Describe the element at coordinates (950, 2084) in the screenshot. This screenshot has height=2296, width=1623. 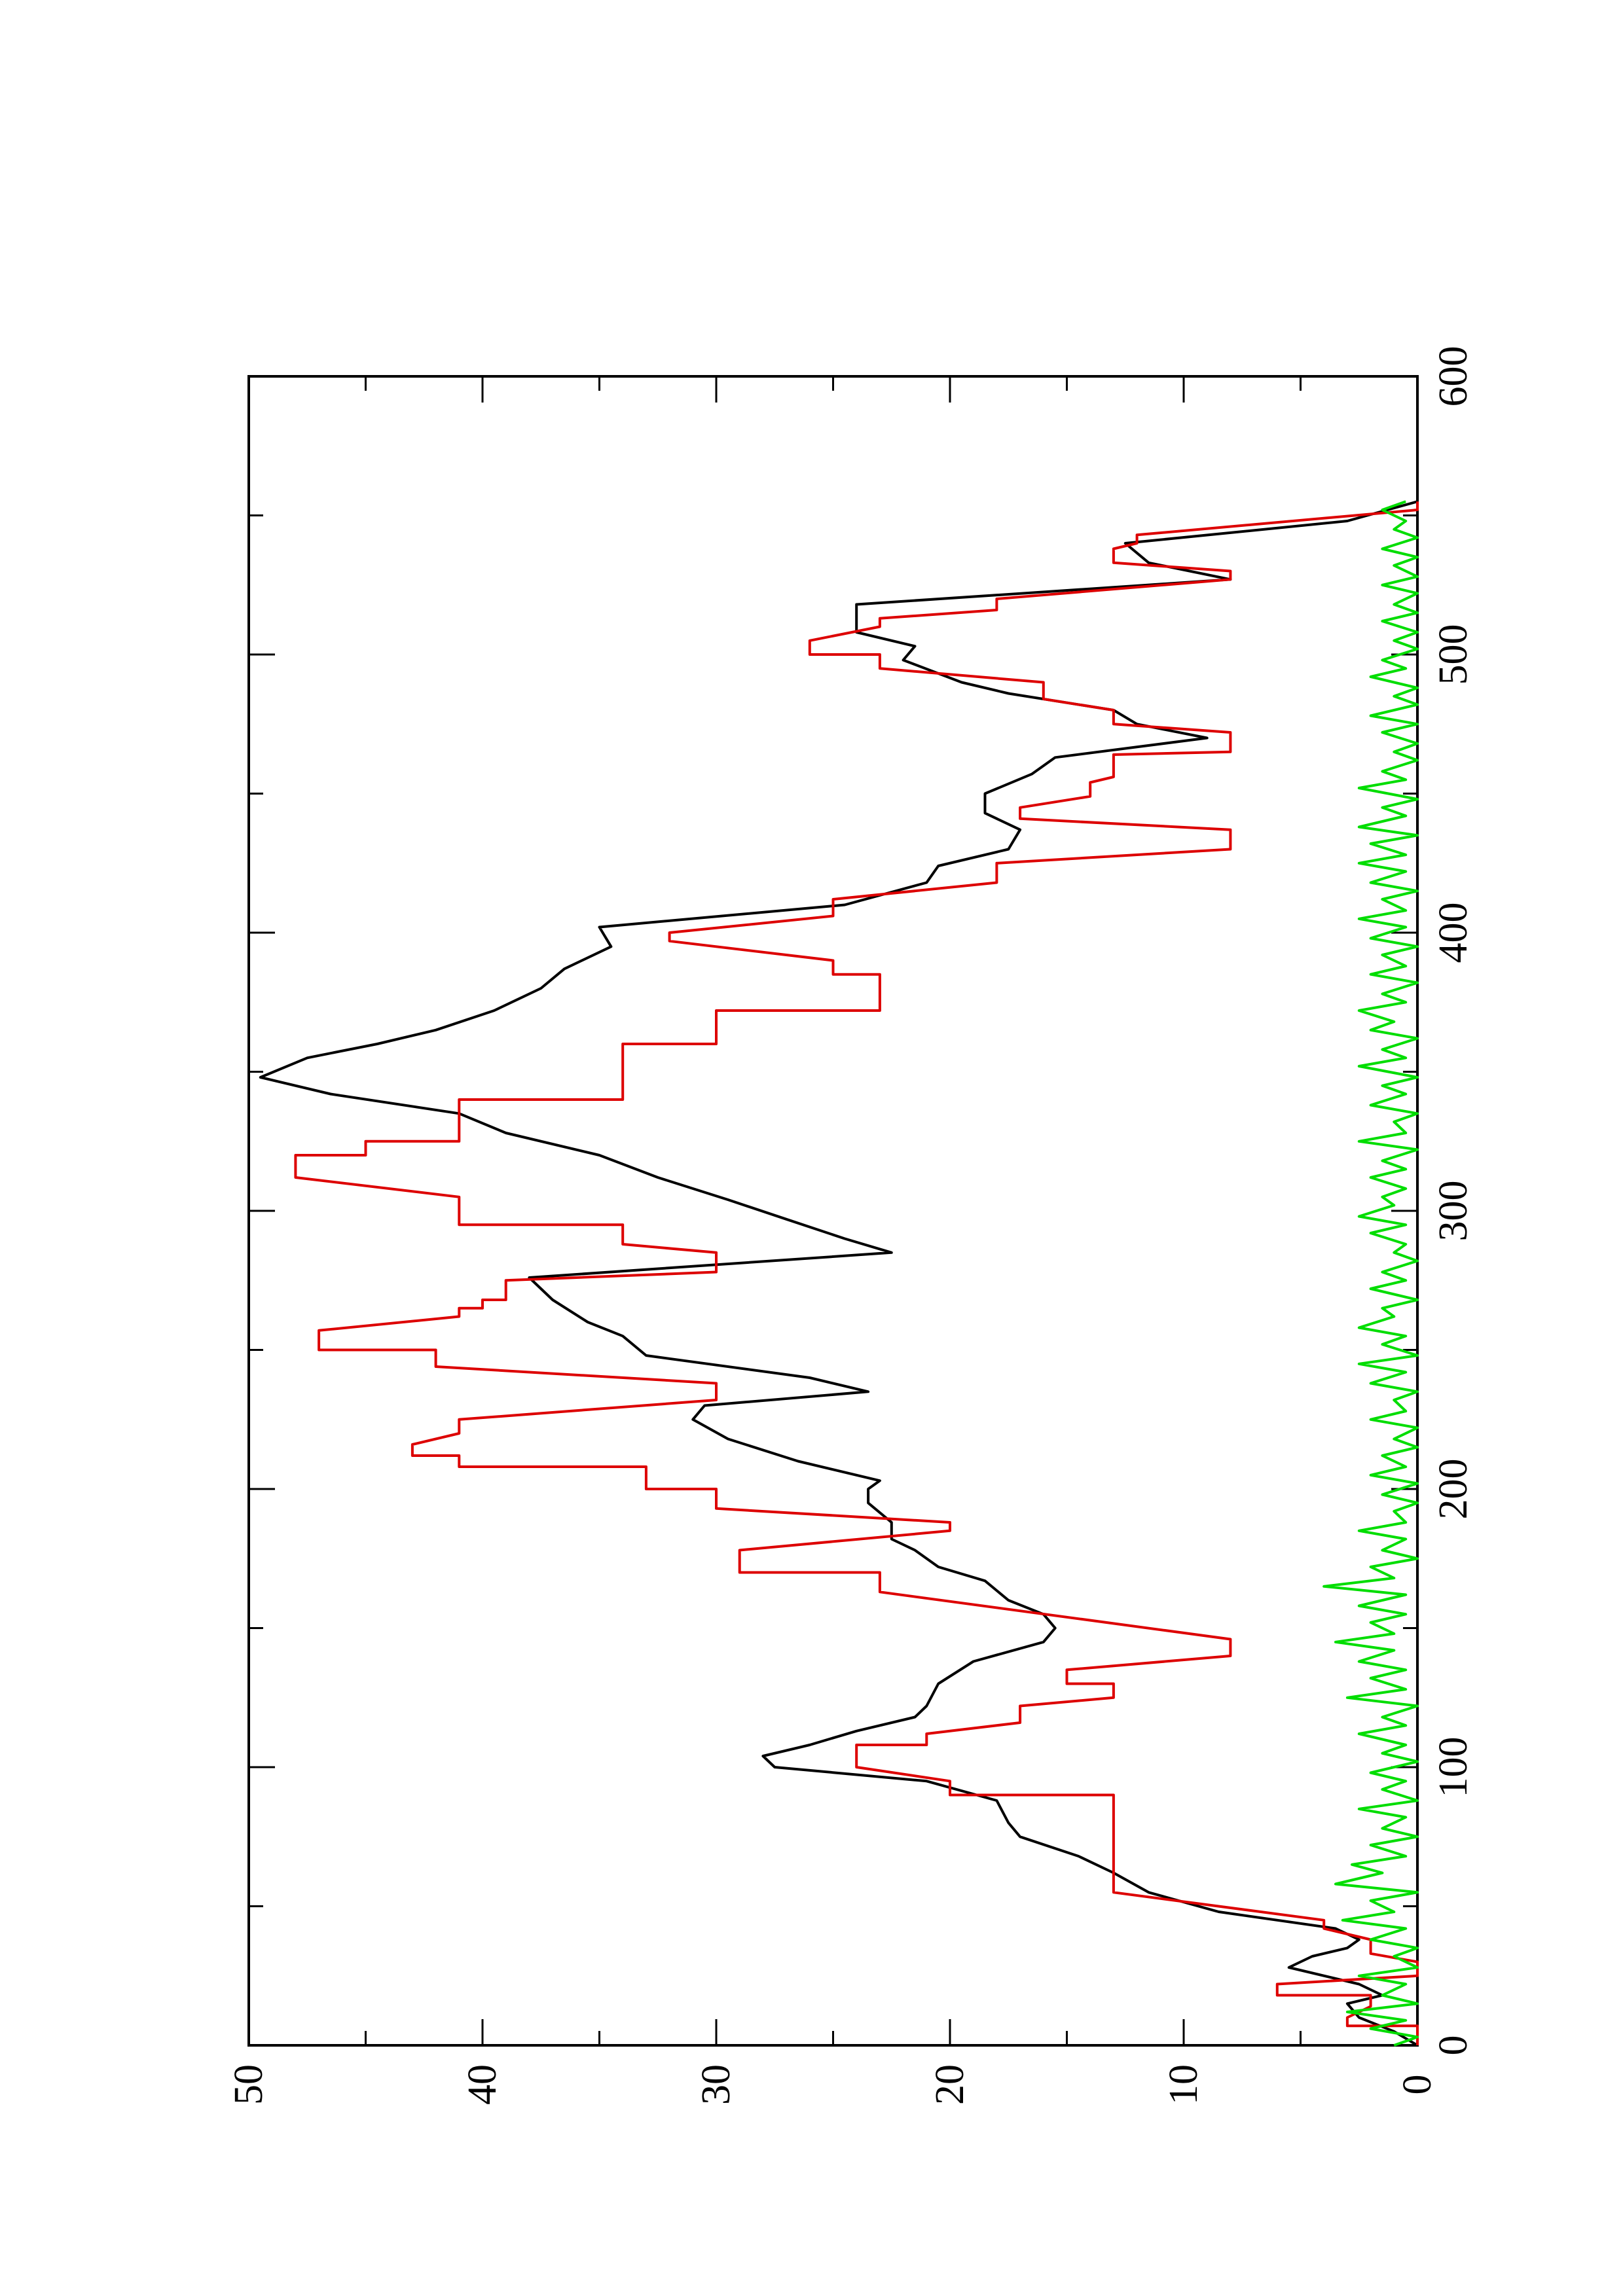
I see `y-tick-label: 20` at that location.